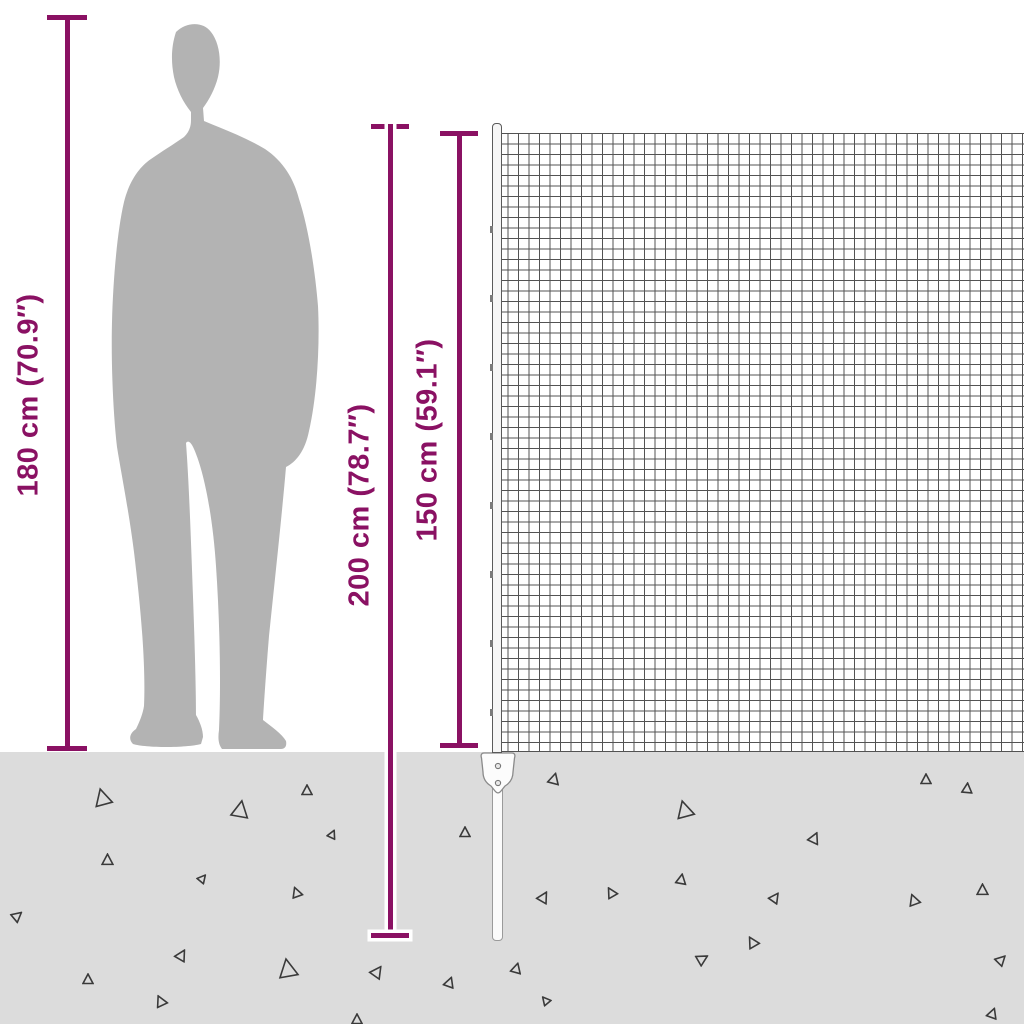 Image resolution: width=1024 pixels, height=1024 pixels. Describe the element at coordinates (215, 386) in the screenshot. I see `person-silhouette` at that location.